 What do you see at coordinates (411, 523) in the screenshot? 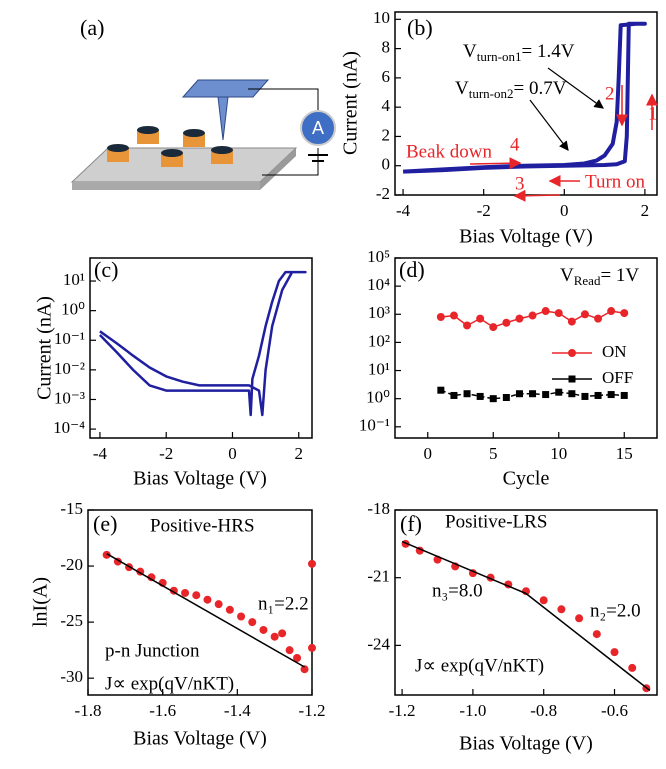
I see `panel-label: (f)` at bounding box center [411, 523].